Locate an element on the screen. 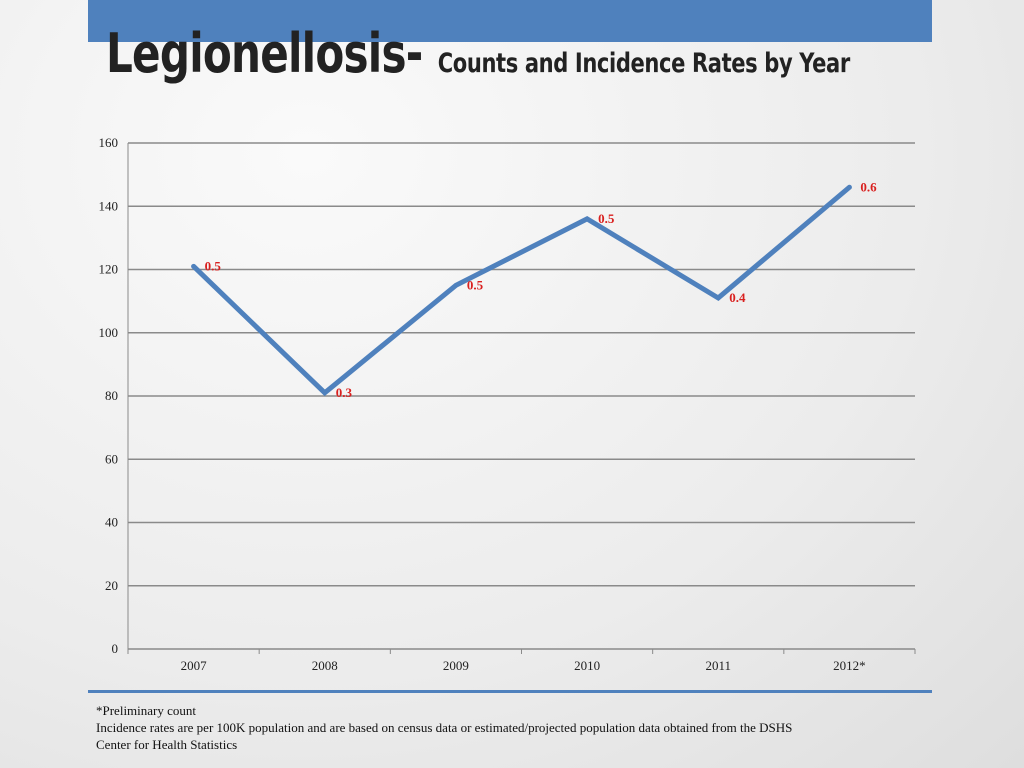 The image size is (1024, 768). y-tick-label: 40 is located at coordinates (111, 522).